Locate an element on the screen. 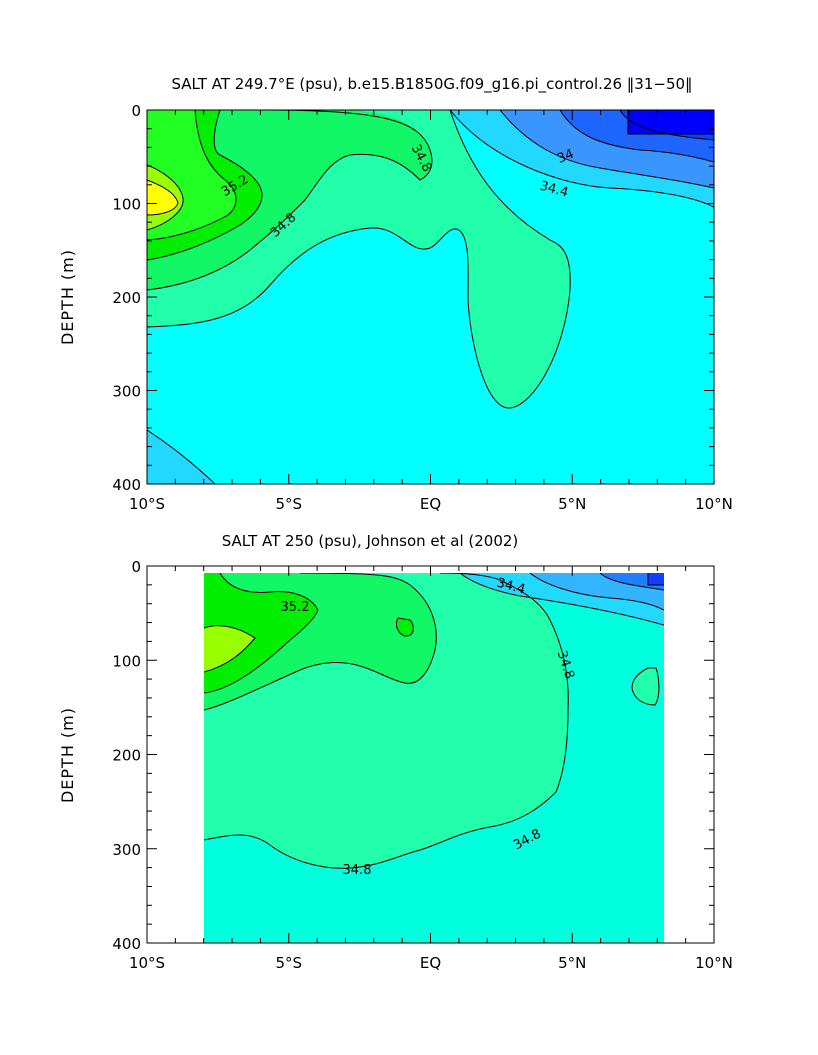 The width and height of the screenshot is (818, 1055). top-x-tick-label: 5°S is located at coordinates (288, 504).